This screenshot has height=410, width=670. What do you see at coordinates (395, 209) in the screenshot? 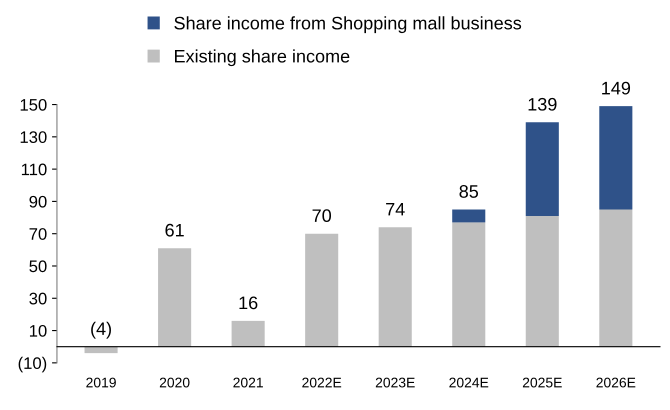
I see `total-label: 74` at bounding box center [395, 209].